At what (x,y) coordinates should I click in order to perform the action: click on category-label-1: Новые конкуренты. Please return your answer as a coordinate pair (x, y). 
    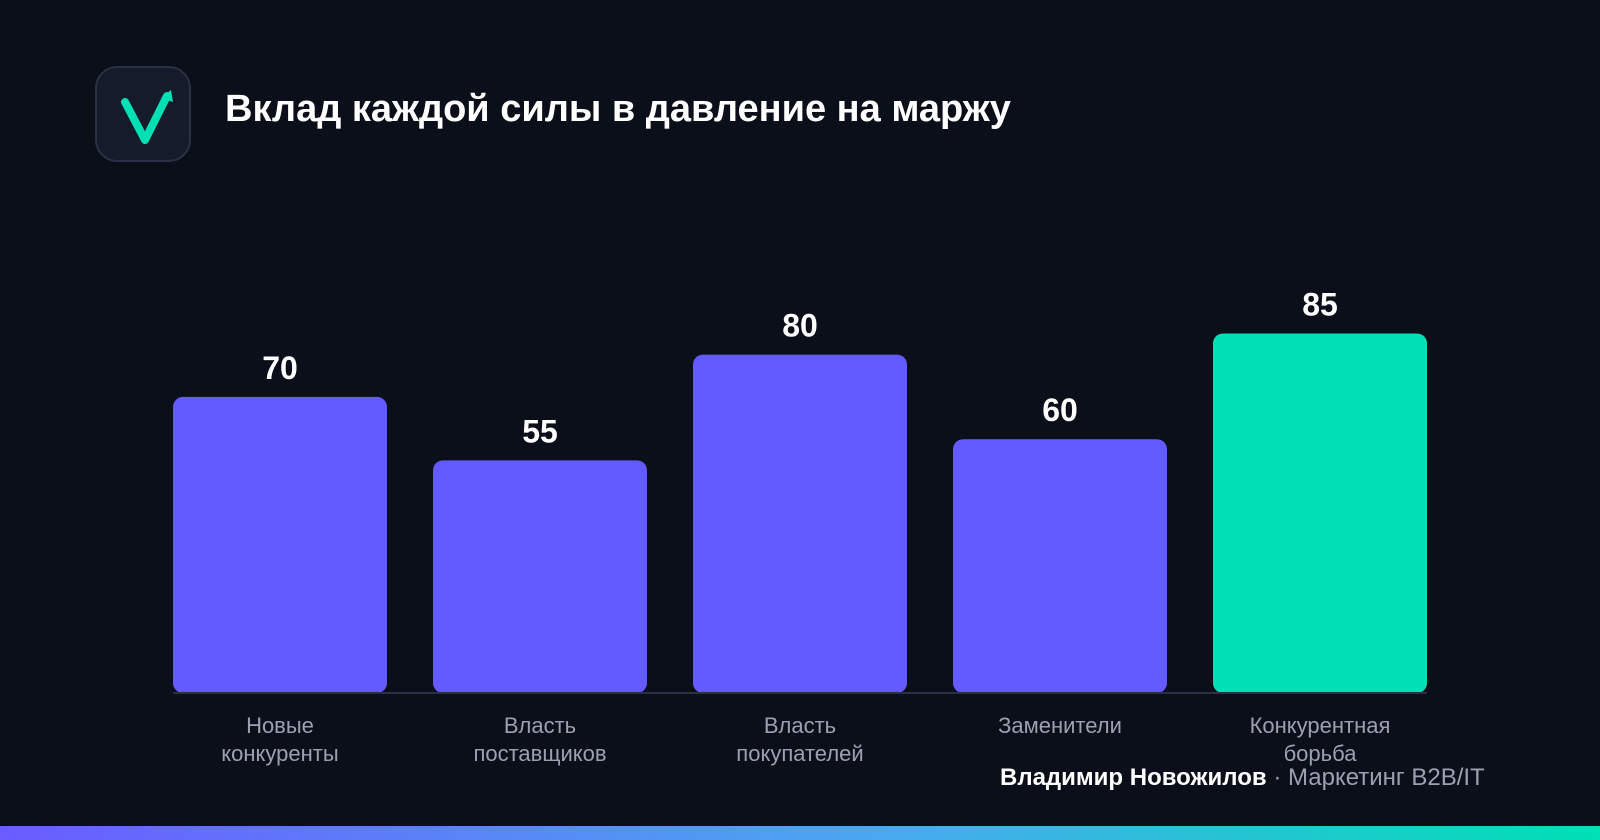
    Looking at the image, I should click on (279, 739).